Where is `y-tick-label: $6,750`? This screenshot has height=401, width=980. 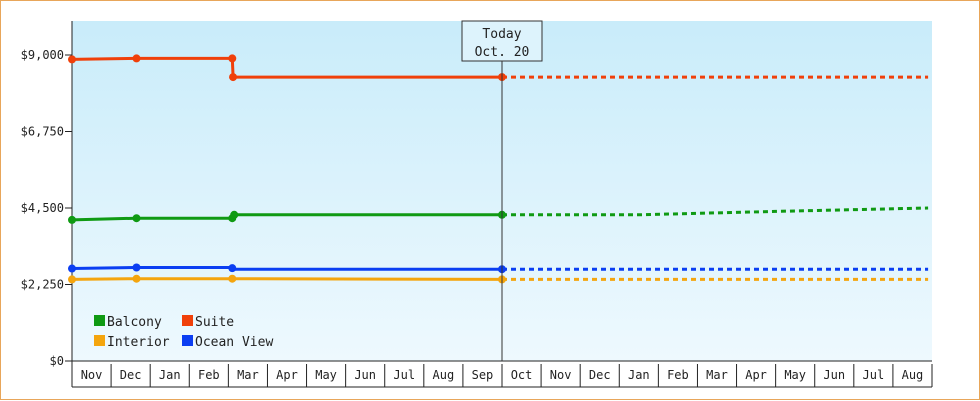
y-tick-label: $6,750 is located at coordinates (42, 132).